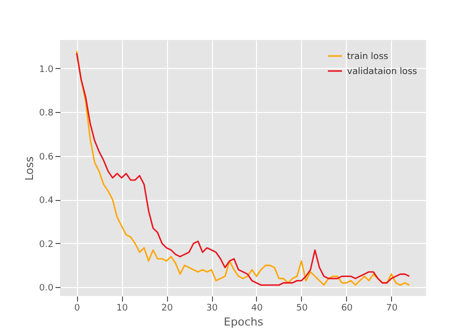  Describe the element at coordinates (46, 289) in the screenshot. I see `y-tick-label: 0.0` at that location.